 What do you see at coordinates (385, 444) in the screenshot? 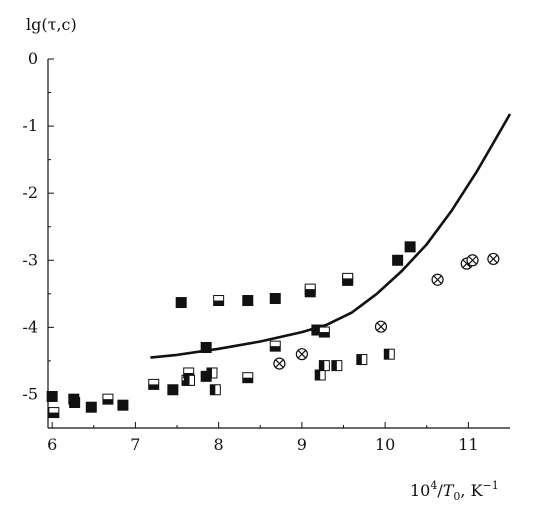
I see `x-tick-label: 10` at bounding box center [385, 444].